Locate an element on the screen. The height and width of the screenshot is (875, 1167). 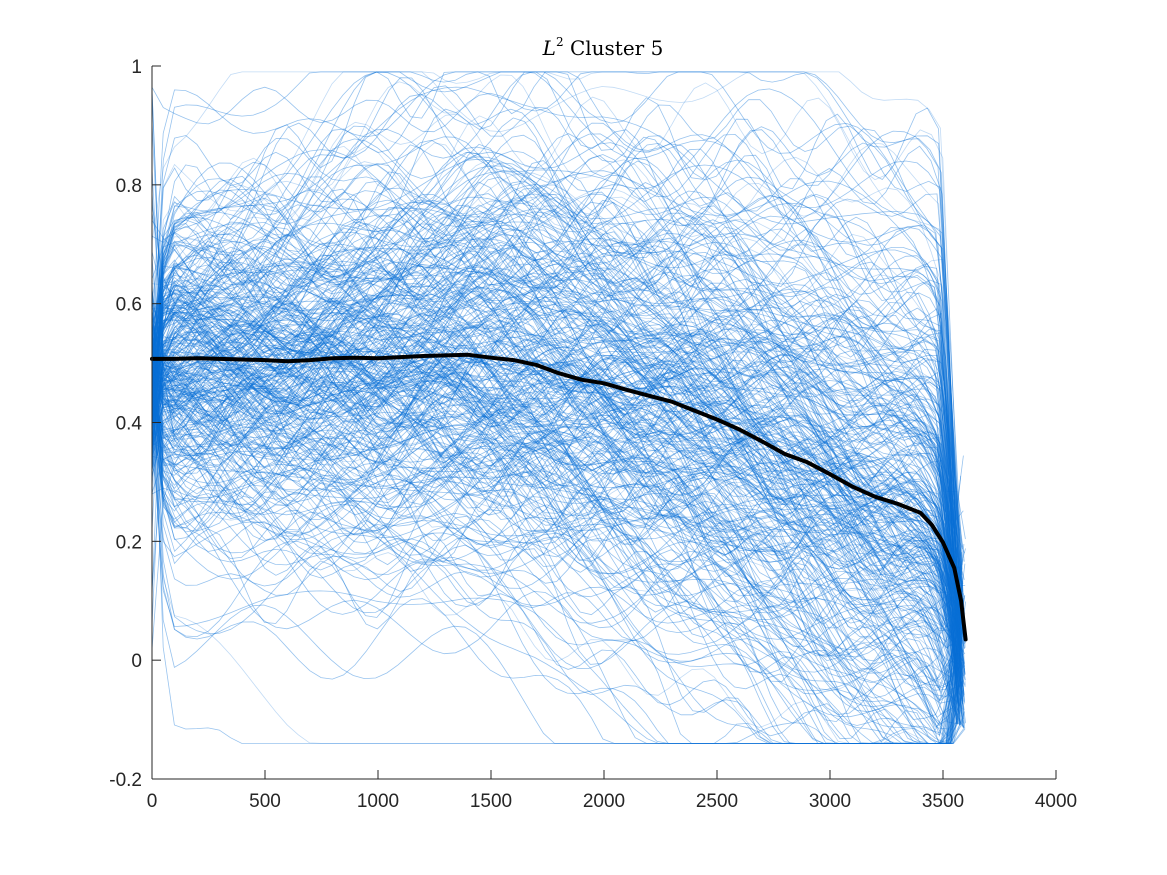
x-tick-label: 1000 is located at coordinates (378, 801).